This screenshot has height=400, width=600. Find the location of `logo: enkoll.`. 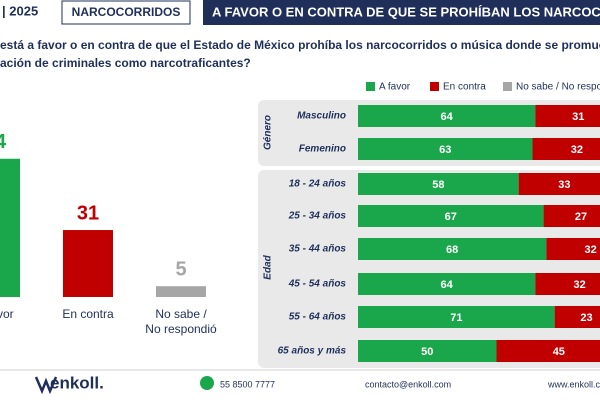

logo: enkoll. is located at coordinates (77, 382).